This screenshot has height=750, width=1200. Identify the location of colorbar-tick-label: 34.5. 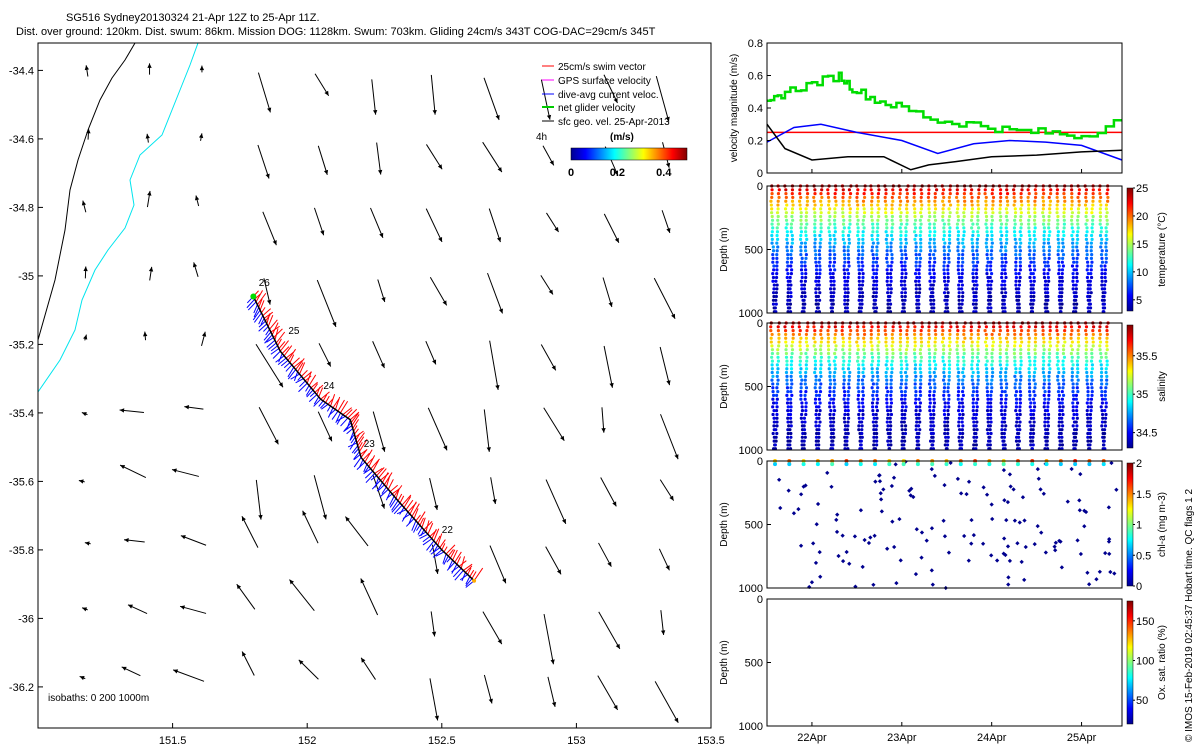
(1146, 434).